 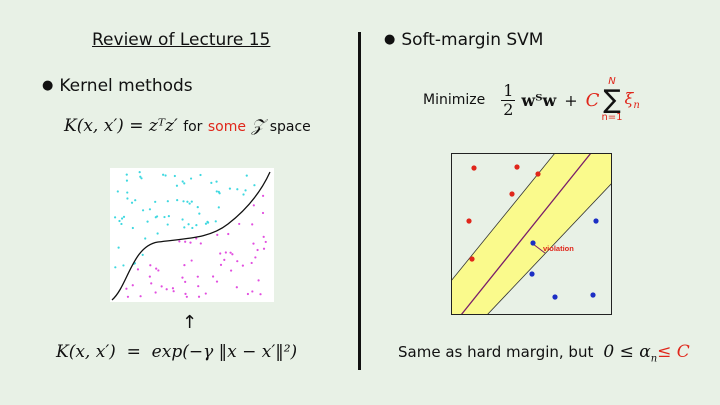 I want to click on soft-margin-plot: violation, so click(x=531, y=234).